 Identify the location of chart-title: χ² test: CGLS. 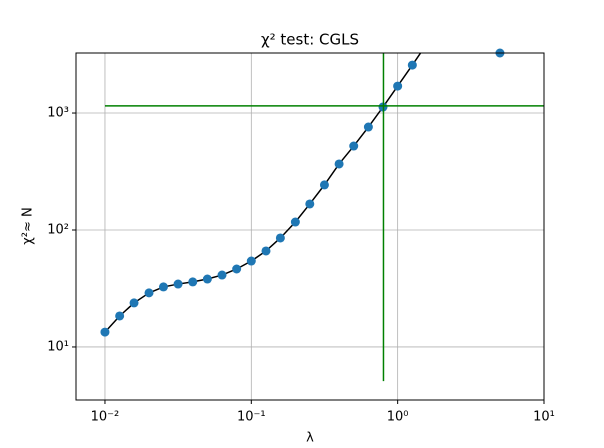
(310, 40).